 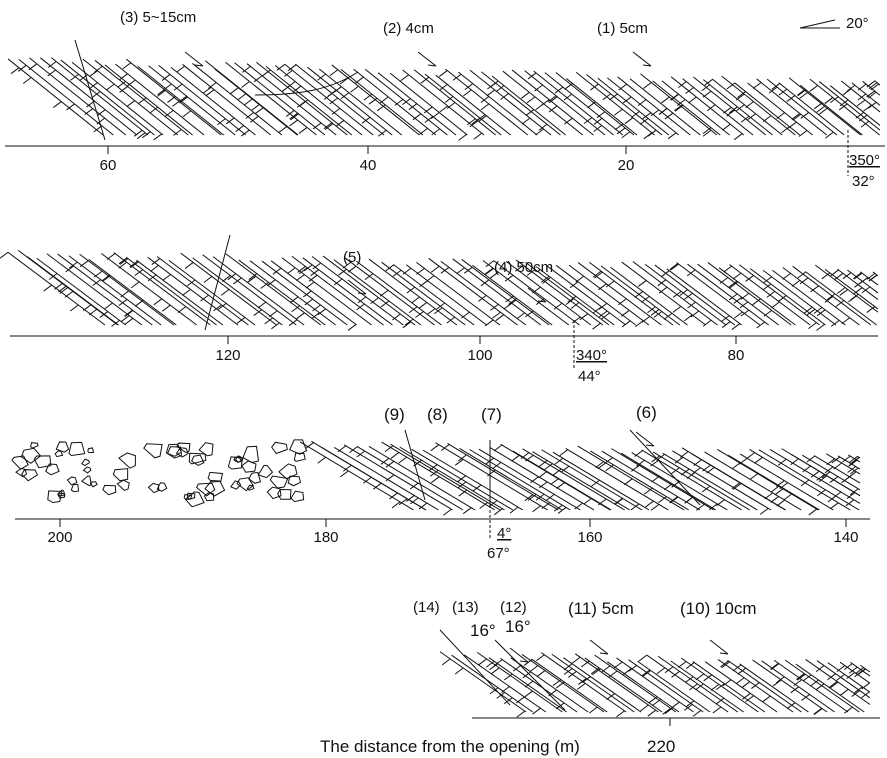 What do you see at coordinates (498, 553) in the screenshot?
I see `dip-label: 67°` at bounding box center [498, 553].